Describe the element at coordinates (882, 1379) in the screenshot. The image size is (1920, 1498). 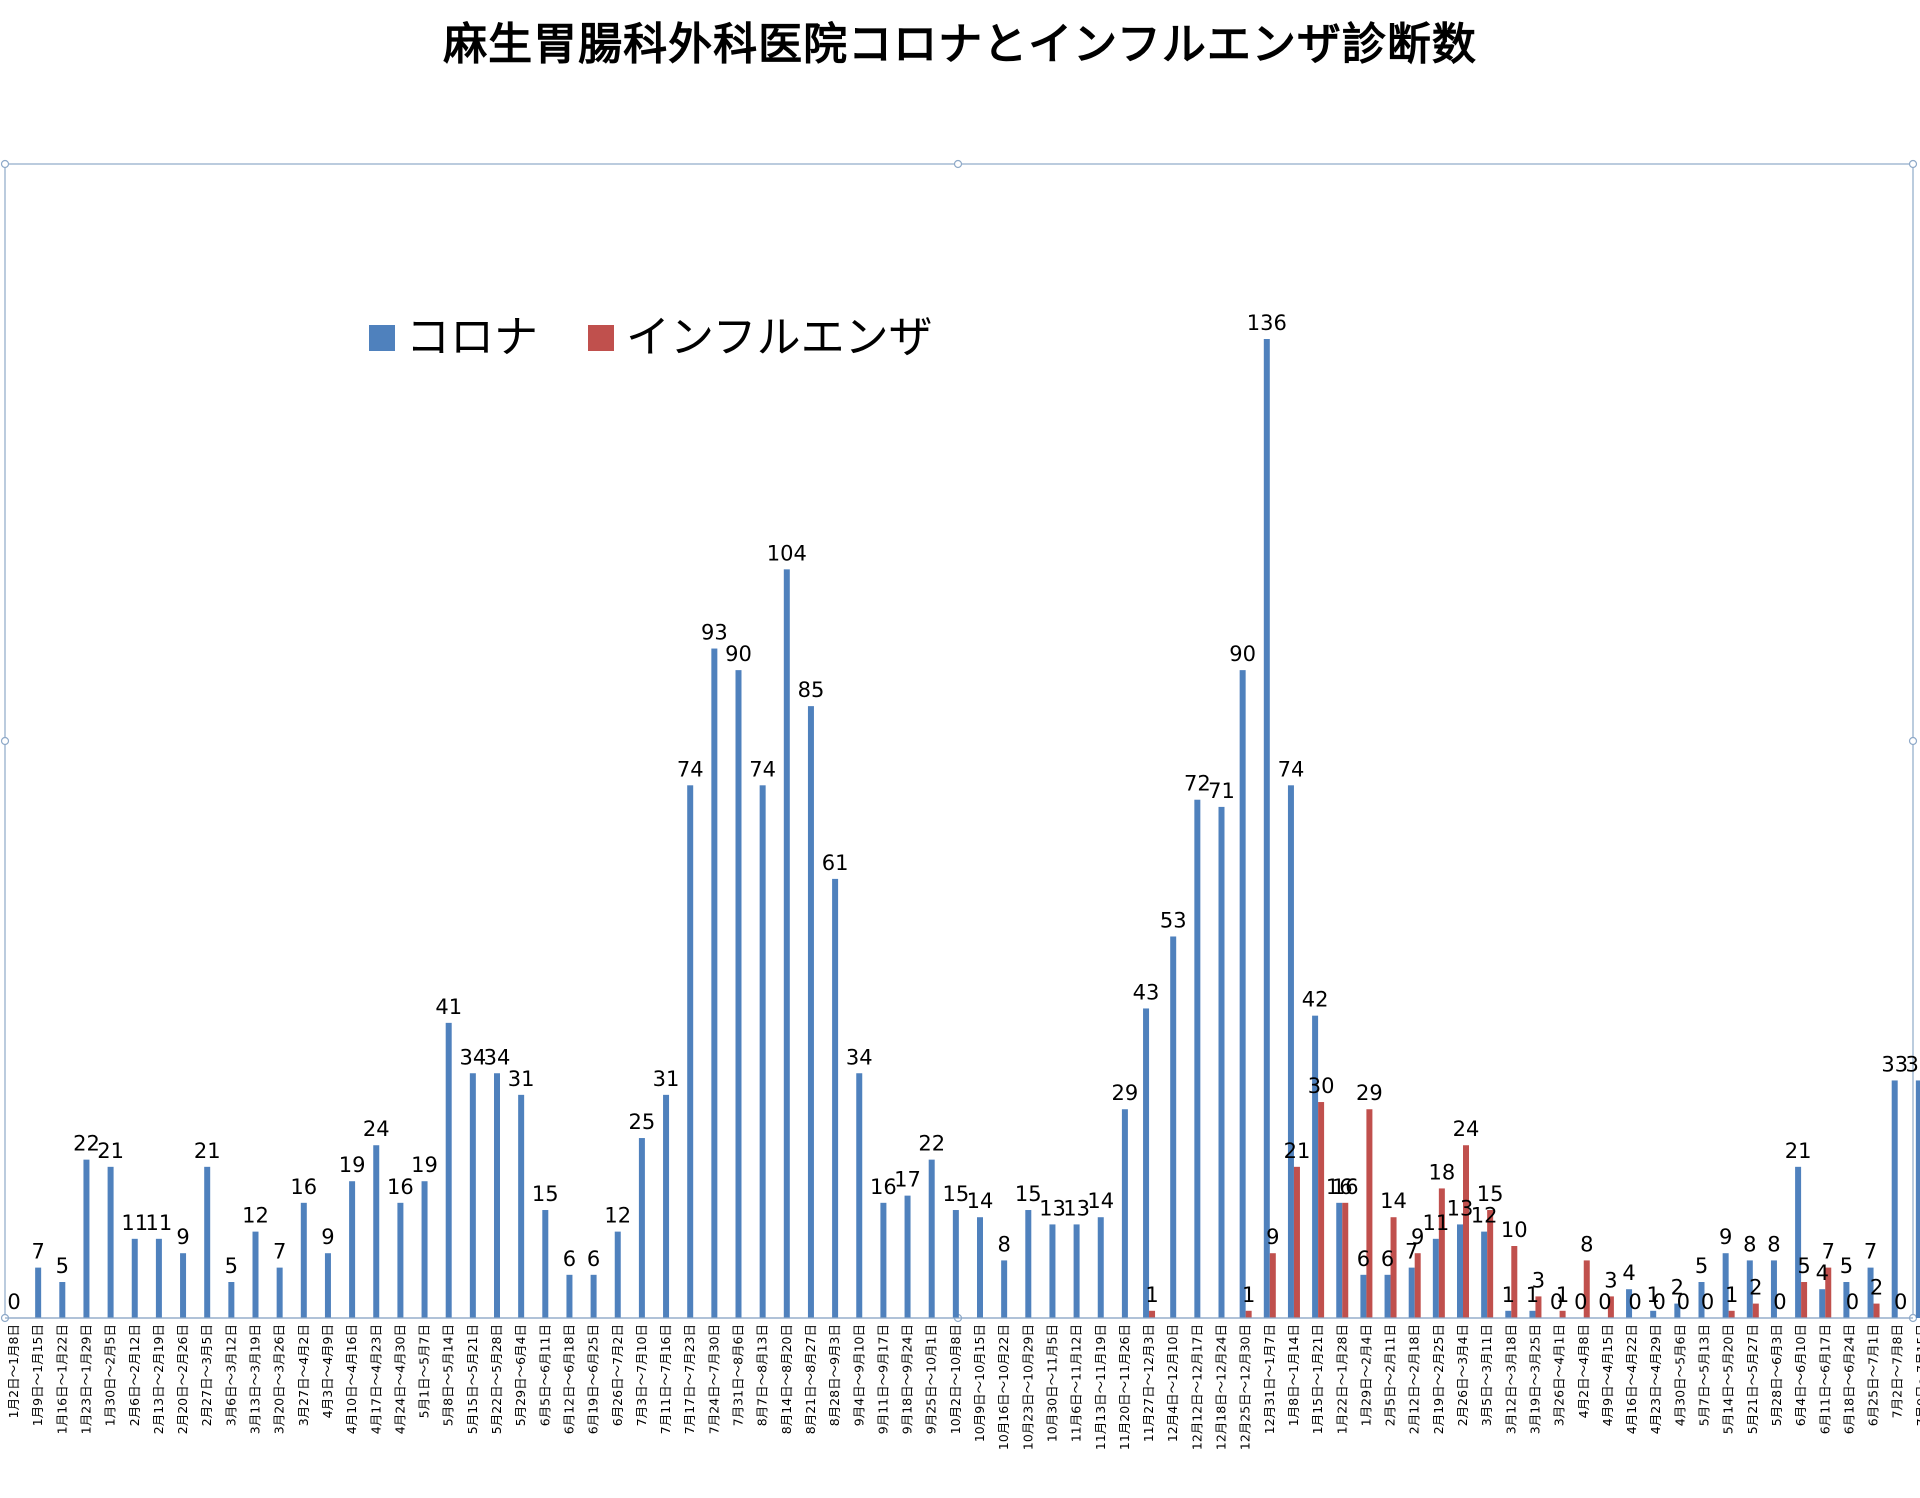
I see `x-tick-label: 9月11日～9月17日` at that location.